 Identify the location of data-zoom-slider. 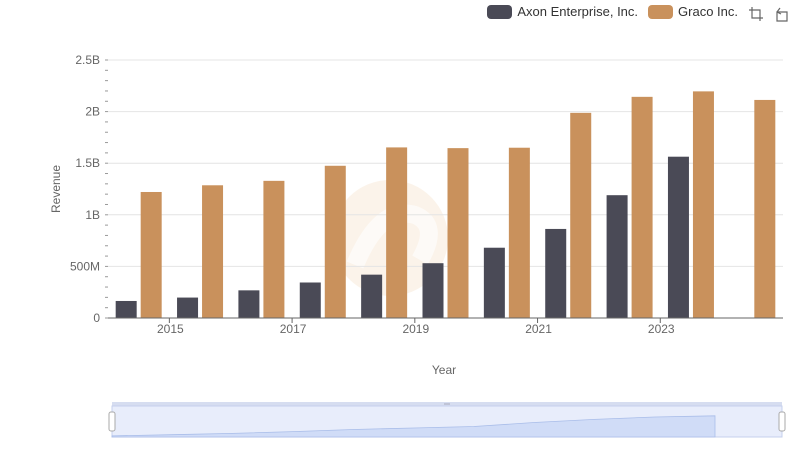
(447, 420).